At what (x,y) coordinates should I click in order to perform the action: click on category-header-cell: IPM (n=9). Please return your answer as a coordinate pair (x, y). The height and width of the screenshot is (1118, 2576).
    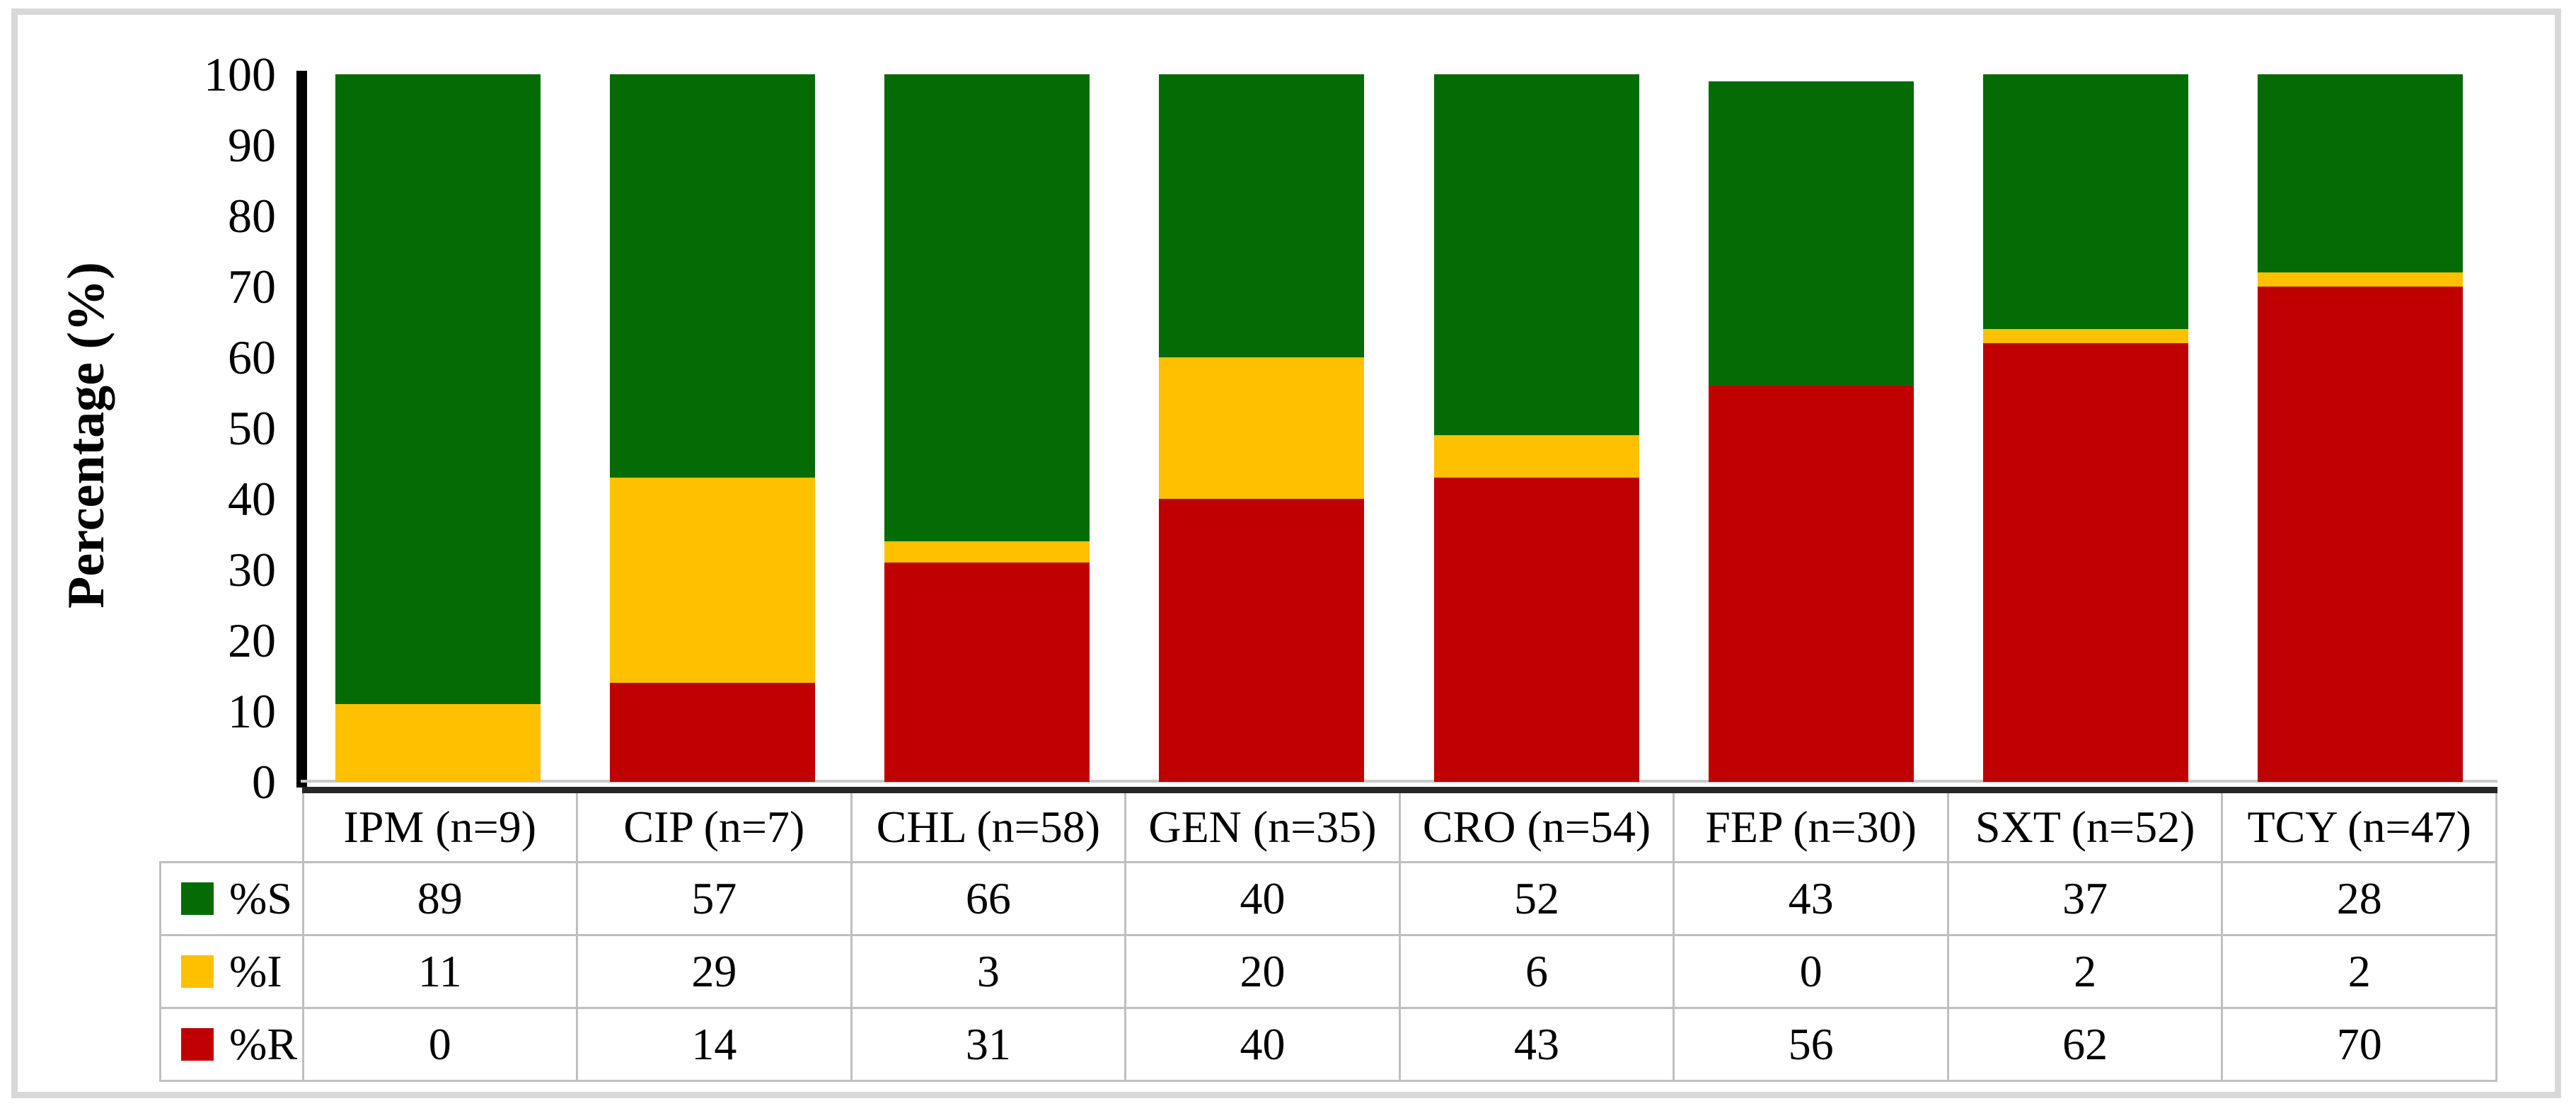
    Looking at the image, I should click on (440, 825).